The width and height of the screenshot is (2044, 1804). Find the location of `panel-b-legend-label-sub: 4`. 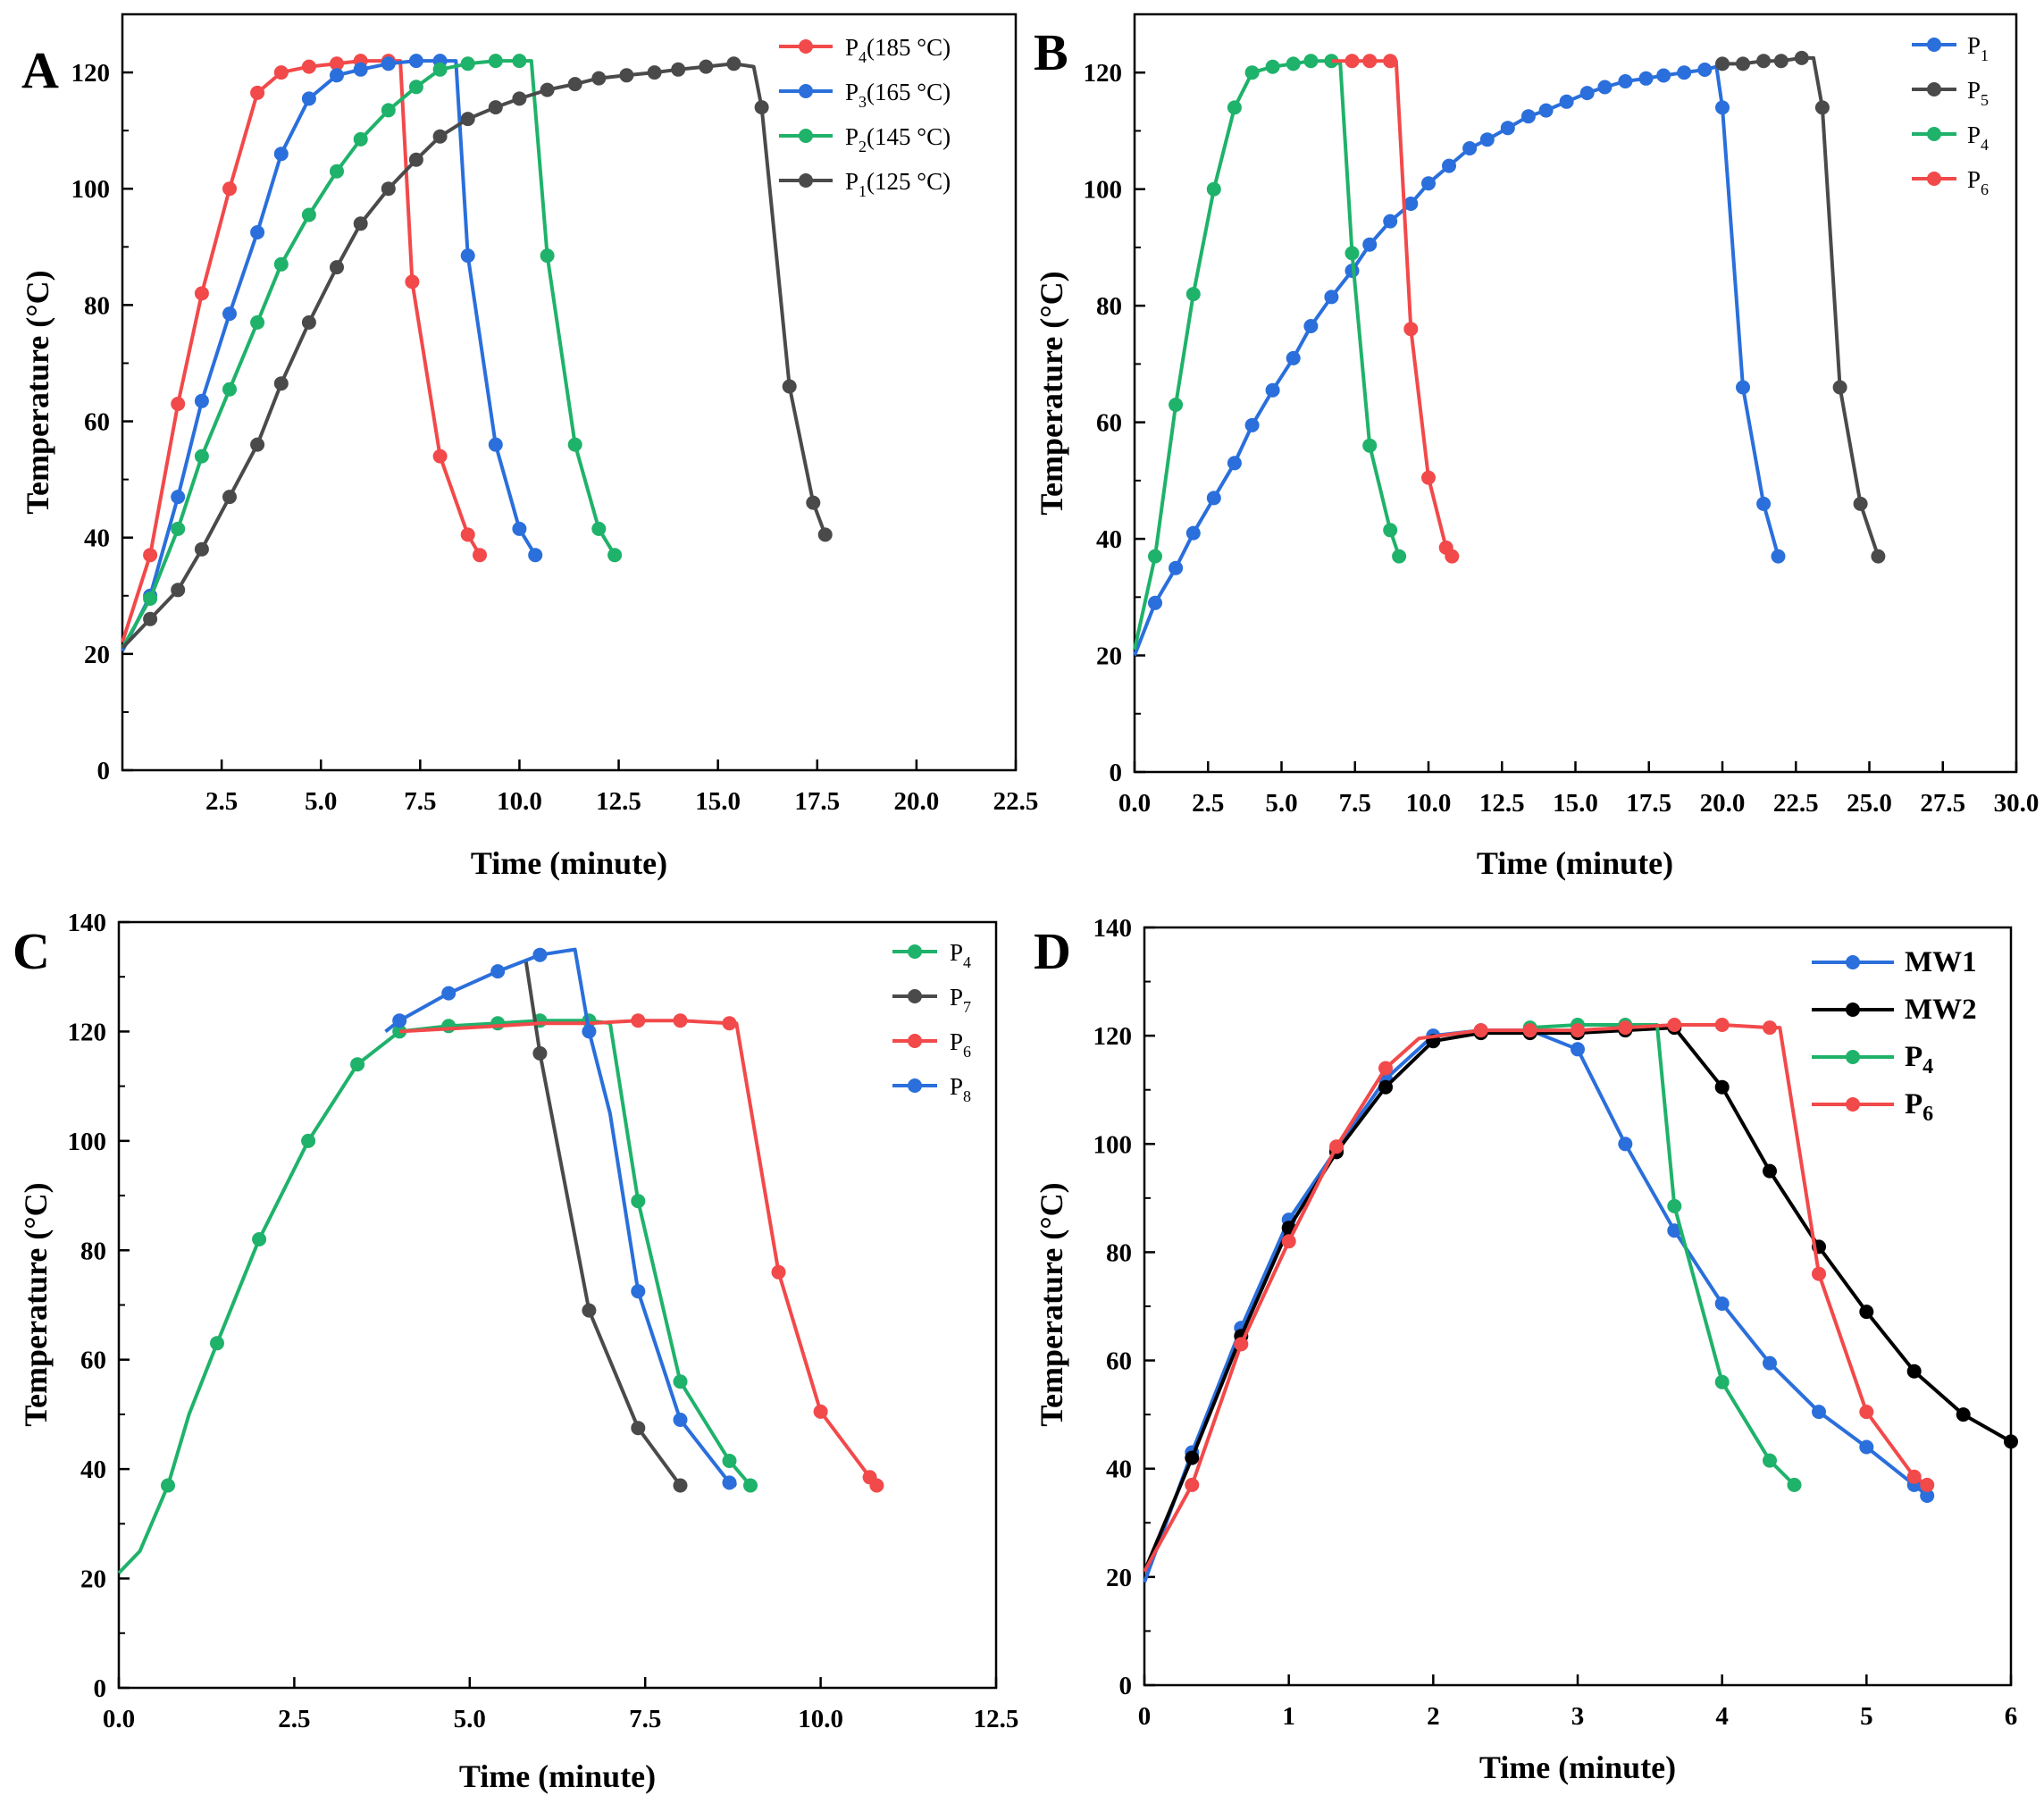

panel-b-legend-label-sub: 4 is located at coordinates (1985, 145).